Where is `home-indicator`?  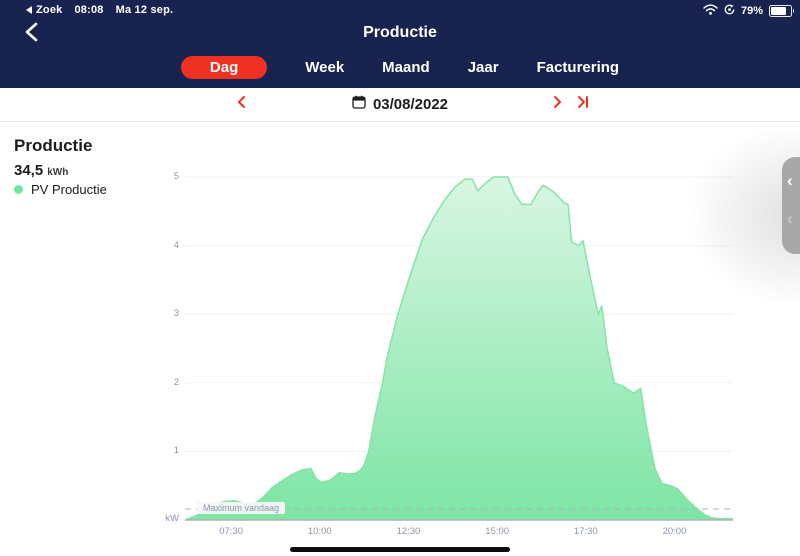 home-indicator is located at coordinates (400, 549).